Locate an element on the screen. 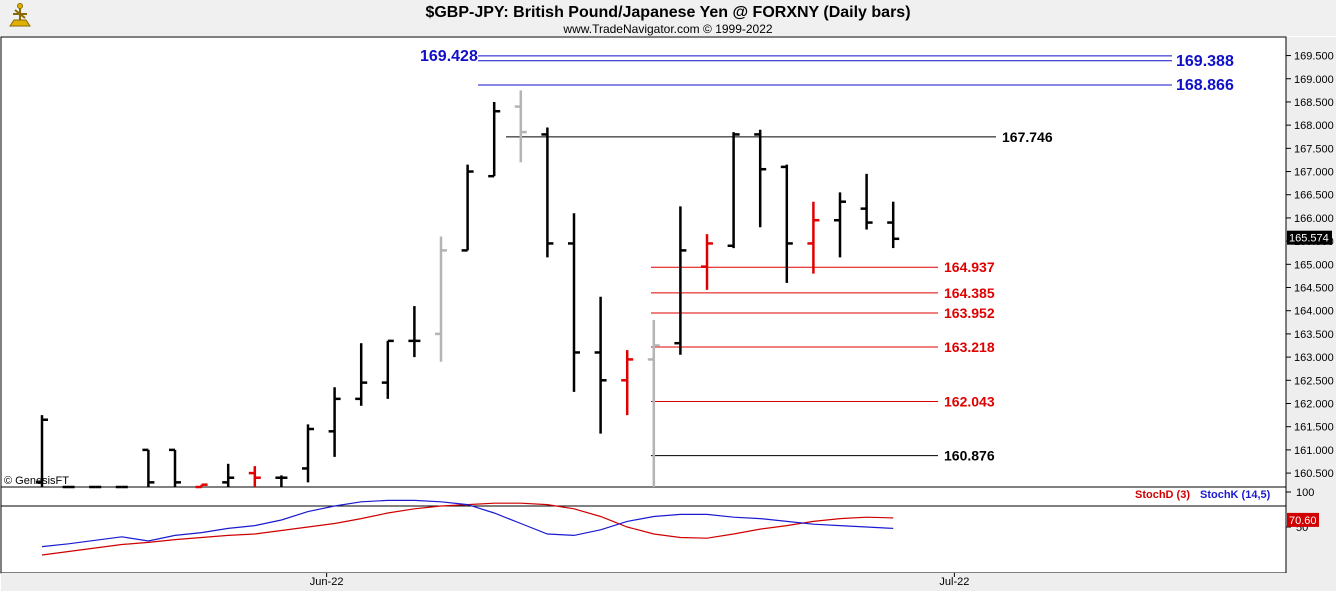 The image size is (1336, 591). price-axis-band is located at coordinates (1311, 305).